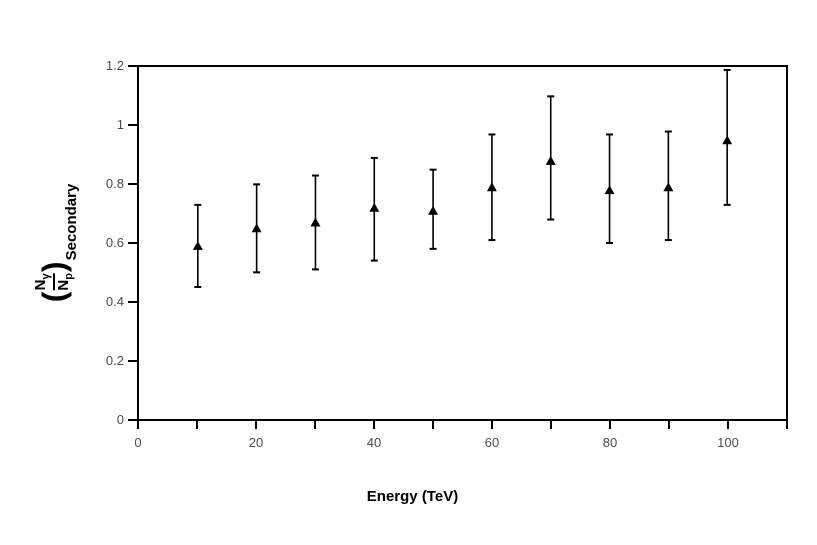  What do you see at coordinates (114, 242) in the screenshot?
I see `y-tick-label: 0.6` at bounding box center [114, 242].